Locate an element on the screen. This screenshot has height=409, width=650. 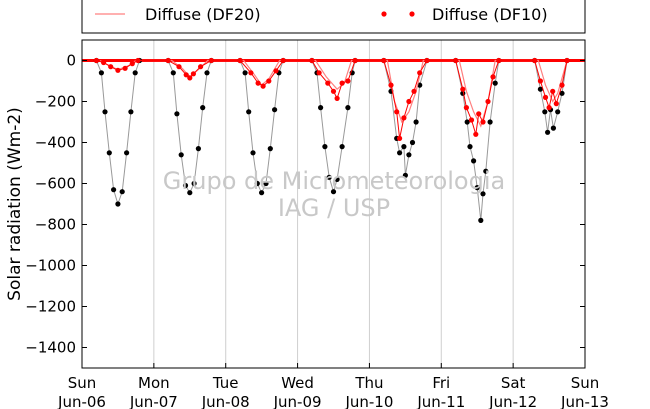
legend-swatch-df10-b is located at coordinates (412, 14).